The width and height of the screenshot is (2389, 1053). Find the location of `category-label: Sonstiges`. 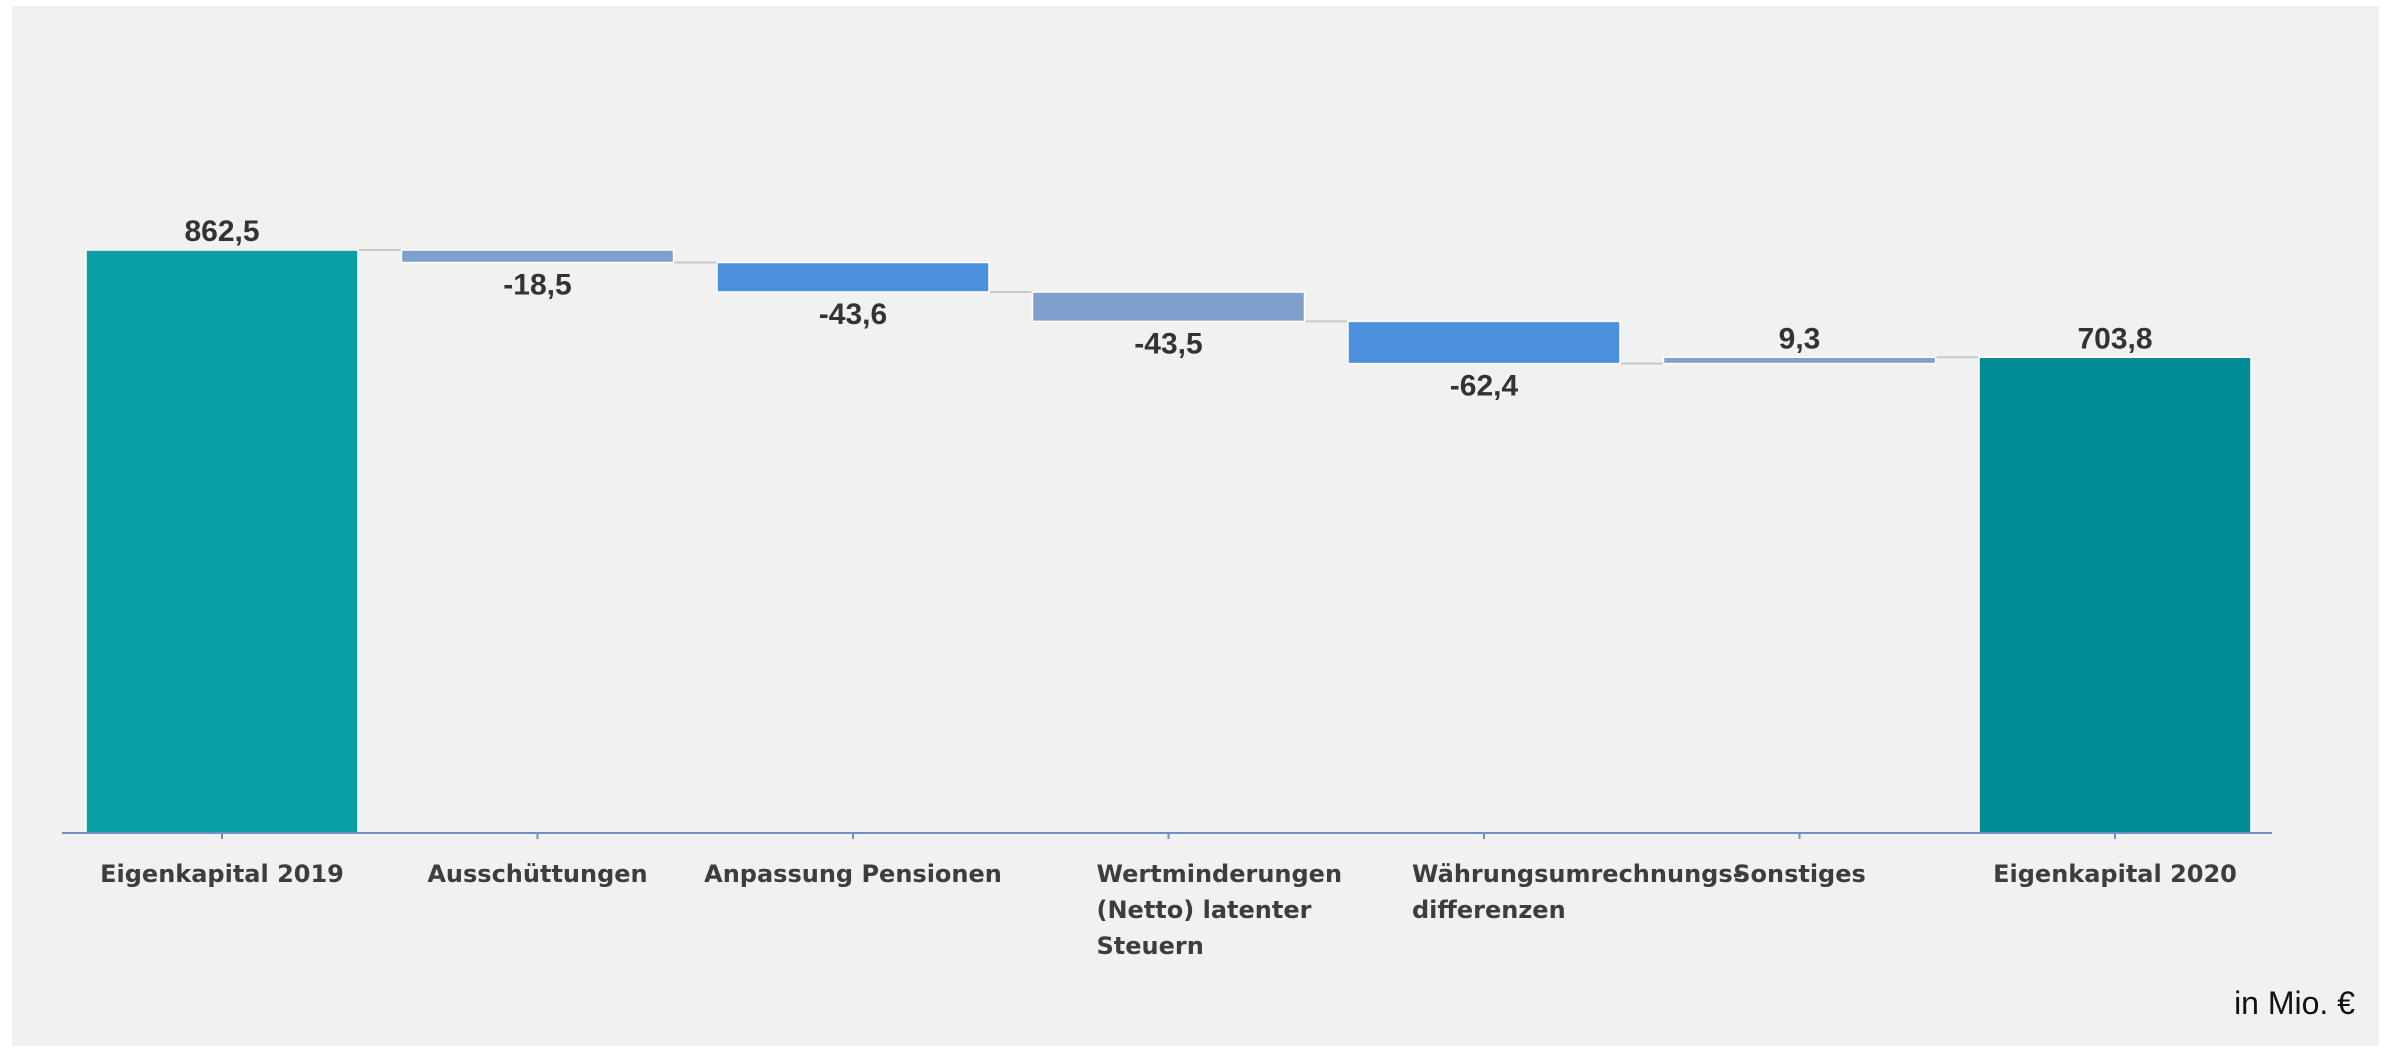

category-label: Sonstiges is located at coordinates (1799, 874).